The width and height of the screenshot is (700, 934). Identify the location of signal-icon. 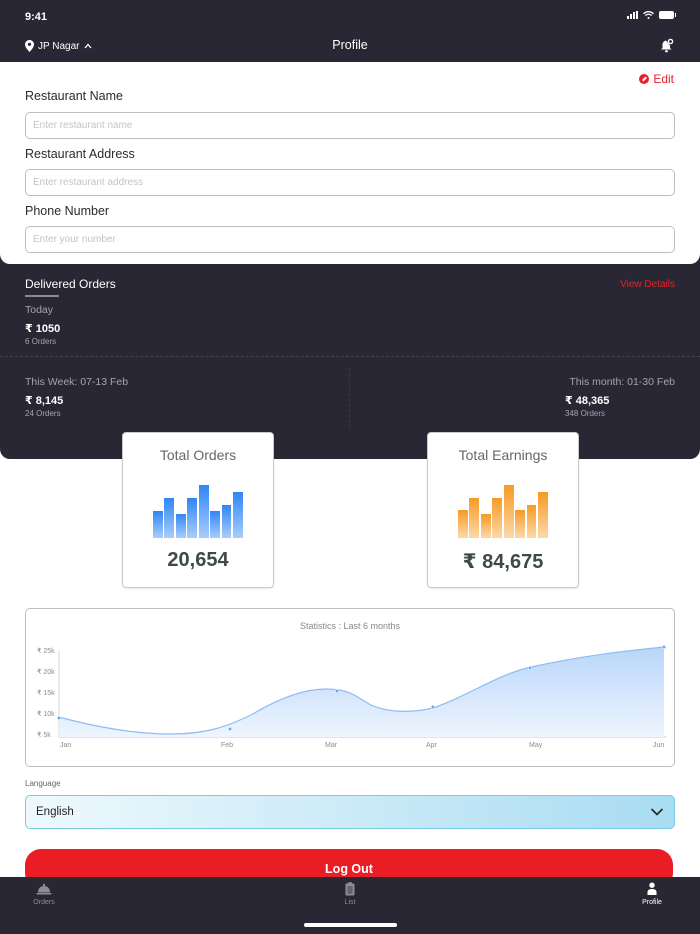
(632, 15).